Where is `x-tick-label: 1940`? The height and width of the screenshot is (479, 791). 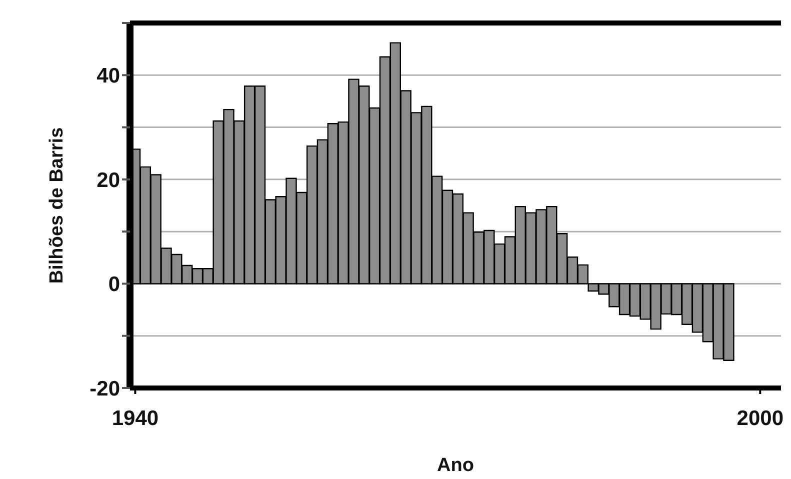 x-tick-label: 1940 is located at coordinates (135, 418).